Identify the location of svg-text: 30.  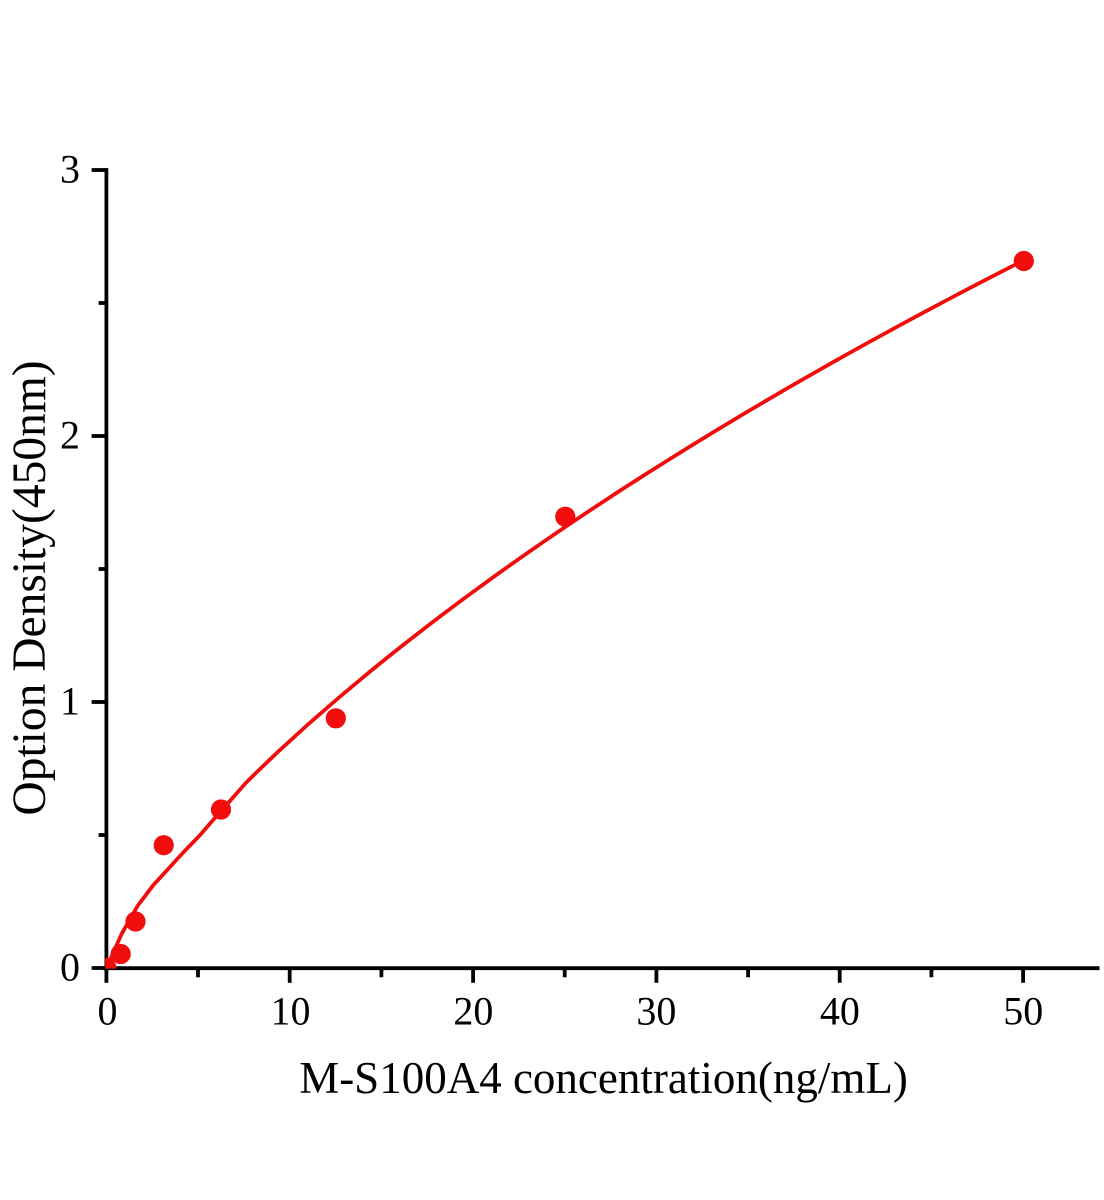
(656, 1011).